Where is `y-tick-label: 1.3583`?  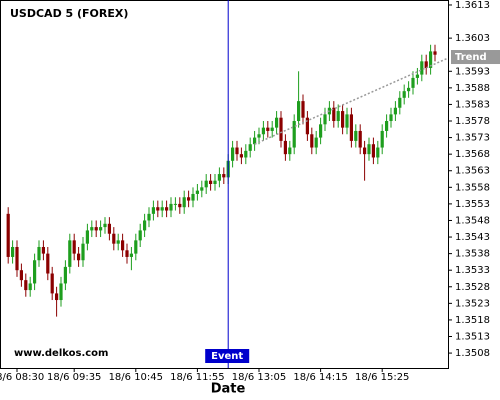 y-tick-label: 1.3583 is located at coordinates (472, 104).